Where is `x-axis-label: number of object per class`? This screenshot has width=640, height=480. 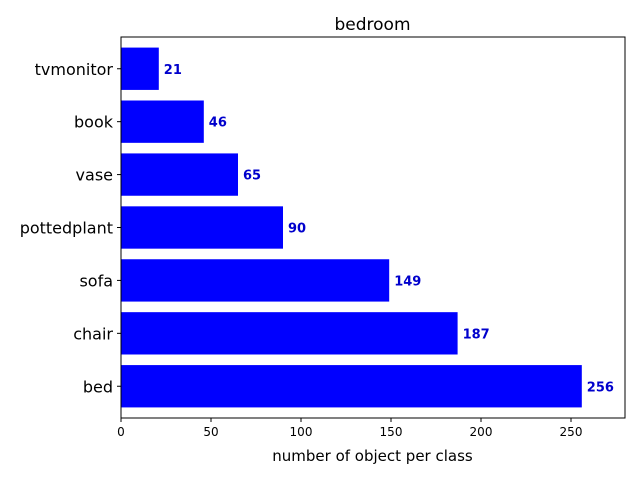
x-axis-label: number of object per class is located at coordinates (372, 456).